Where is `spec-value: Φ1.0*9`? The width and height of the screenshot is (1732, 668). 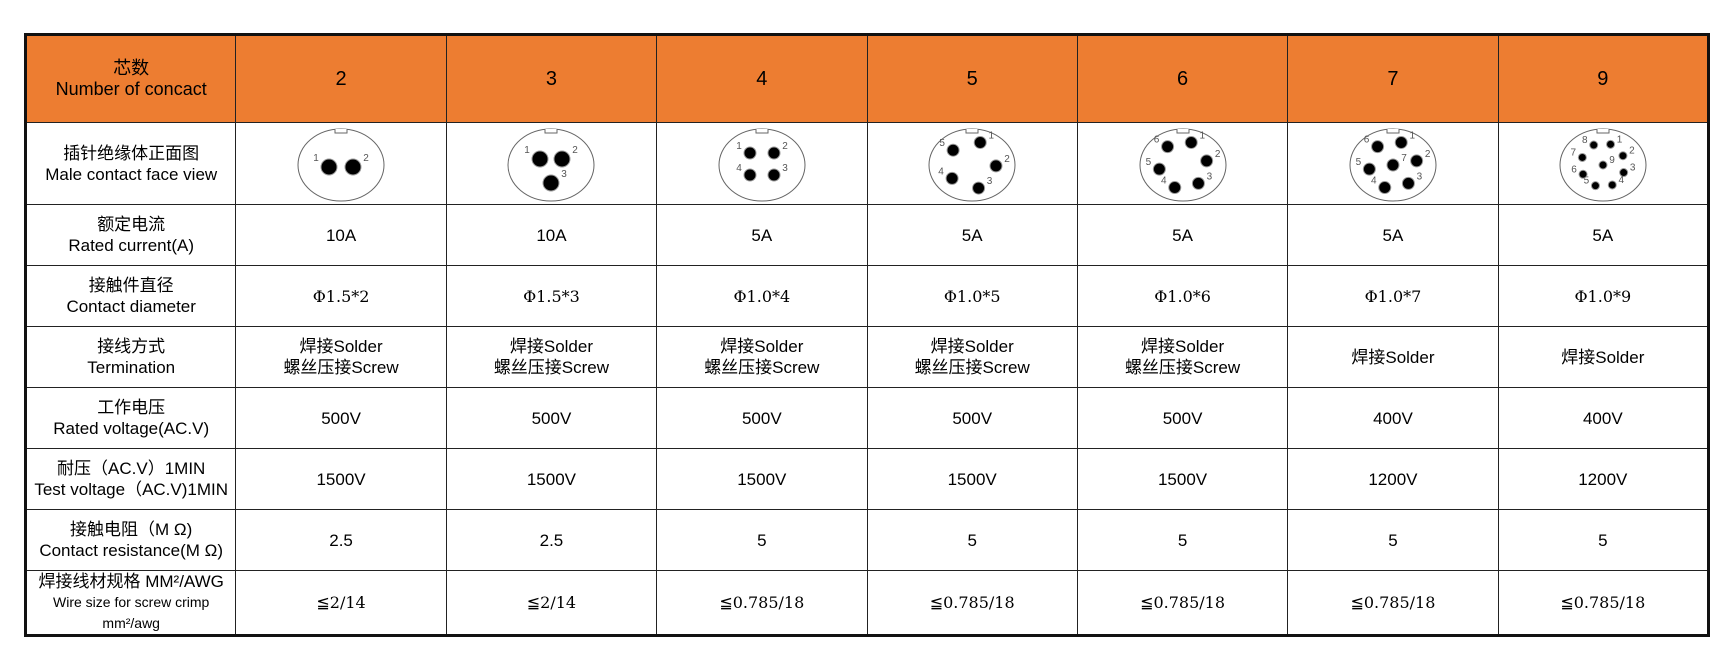
spec-value: Φ1.0*9 is located at coordinates (1603, 296).